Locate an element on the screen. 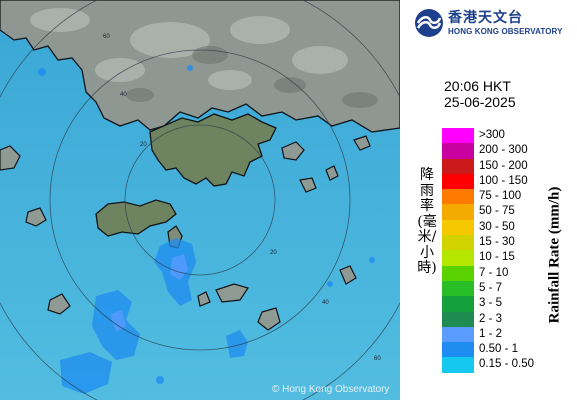 This screenshot has height=405, width=577. ring-label-40-nw: 40 is located at coordinates (123, 95).